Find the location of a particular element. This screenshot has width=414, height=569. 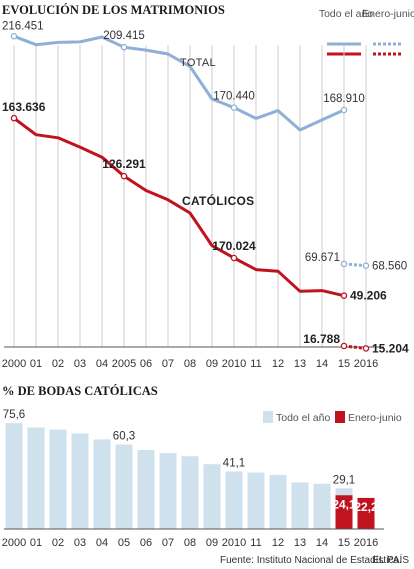

bar-chart-x-axis: 2000 01 02 03 04 05 06 07 08 09 2010 11 12 13 14 15 2016 is located at coordinates (190, 543).